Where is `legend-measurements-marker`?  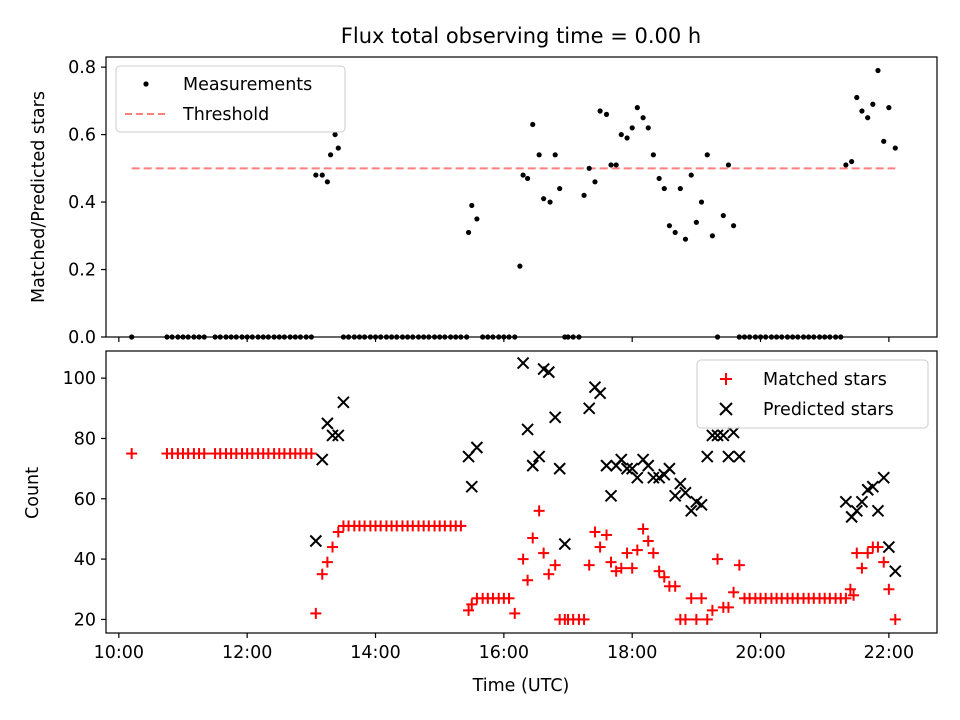 legend-measurements-marker is located at coordinates (146, 84).